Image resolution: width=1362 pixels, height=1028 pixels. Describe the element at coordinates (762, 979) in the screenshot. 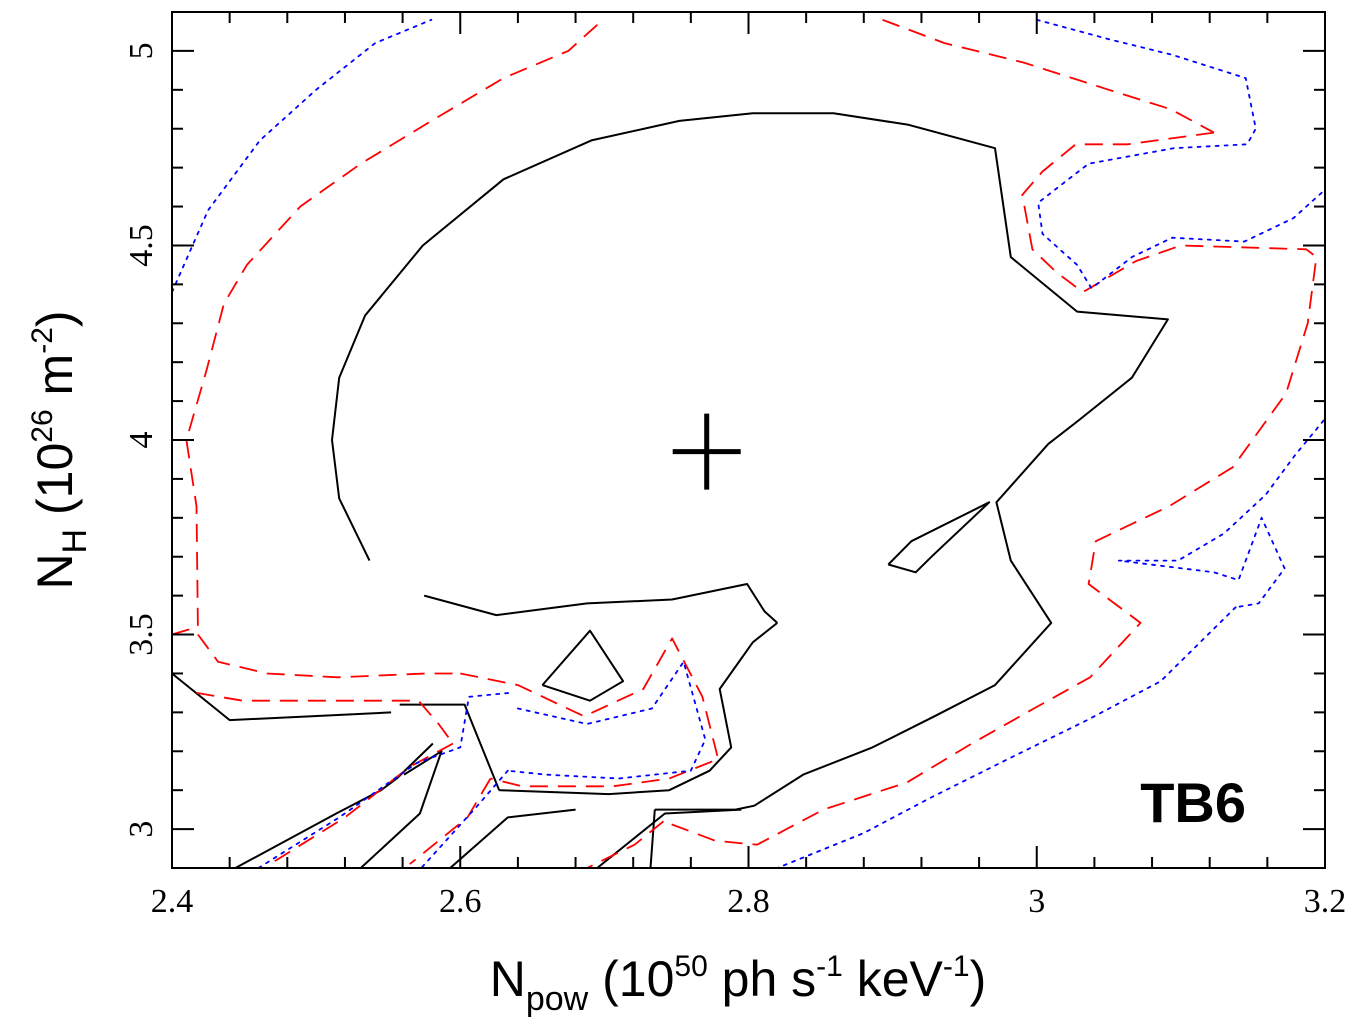

I see `x-axis-title-part2: ph s` at that location.